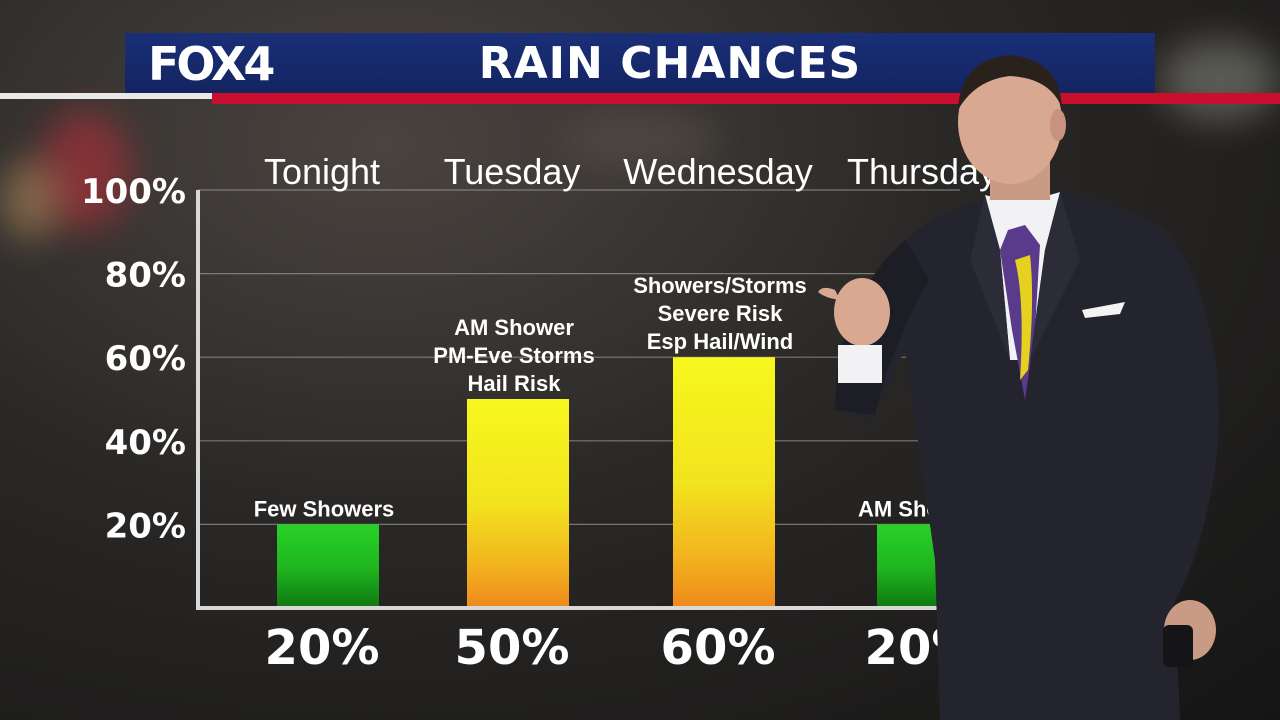 The width and height of the screenshot is (1280, 720). Describe the element at coordinates (145, 359) in the screenshot. I see `y-tick-label: 60%` at that location.